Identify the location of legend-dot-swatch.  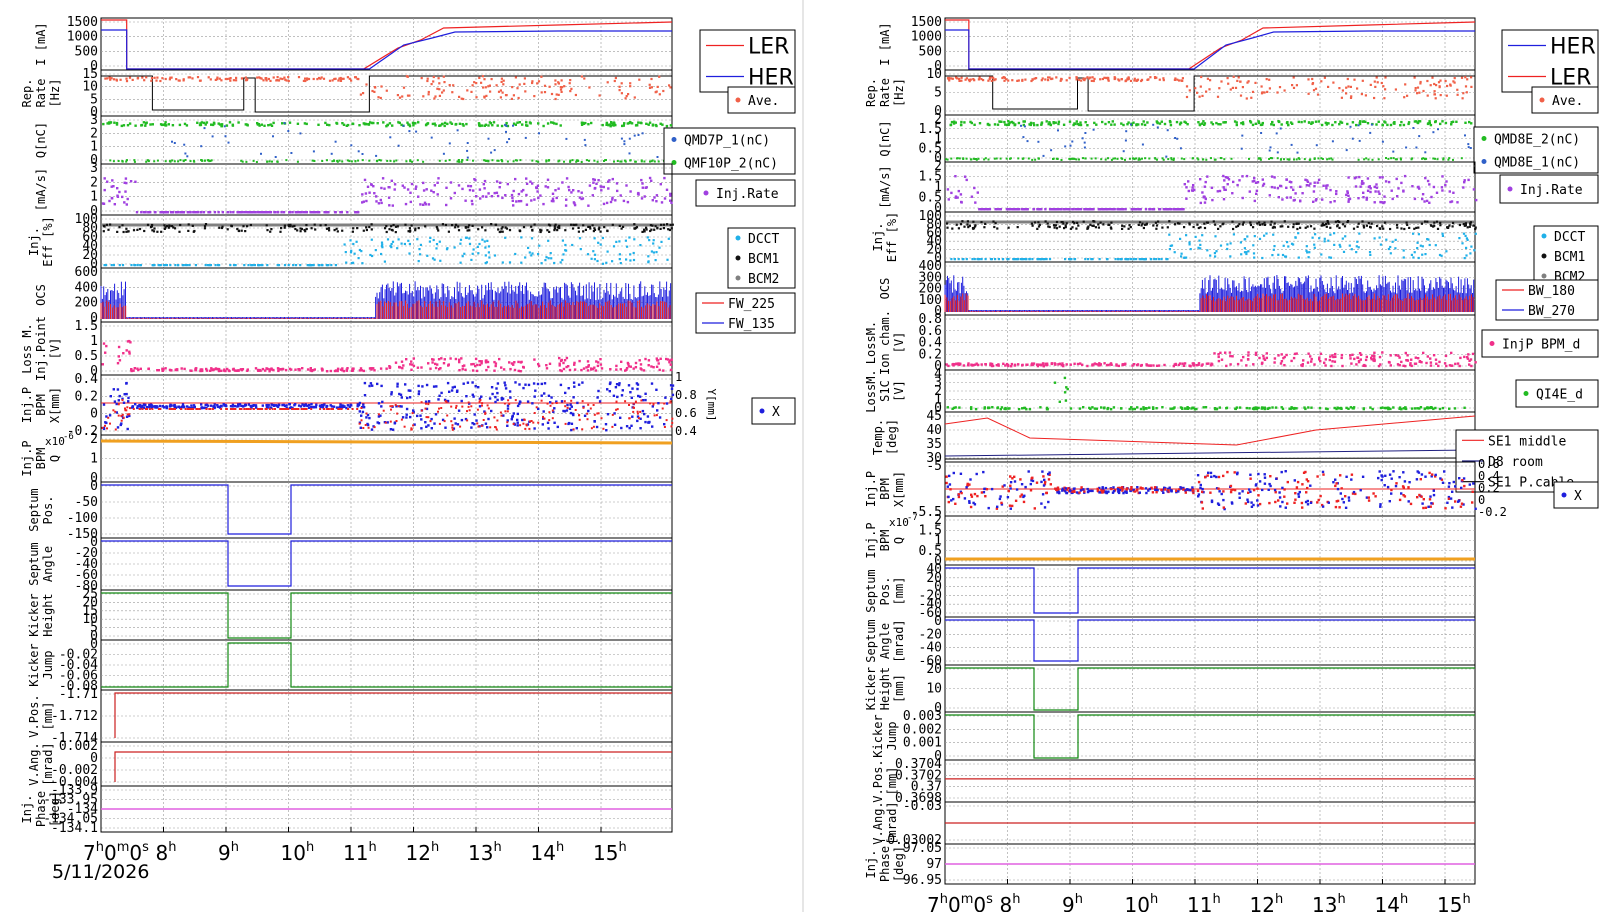
(738, 100).